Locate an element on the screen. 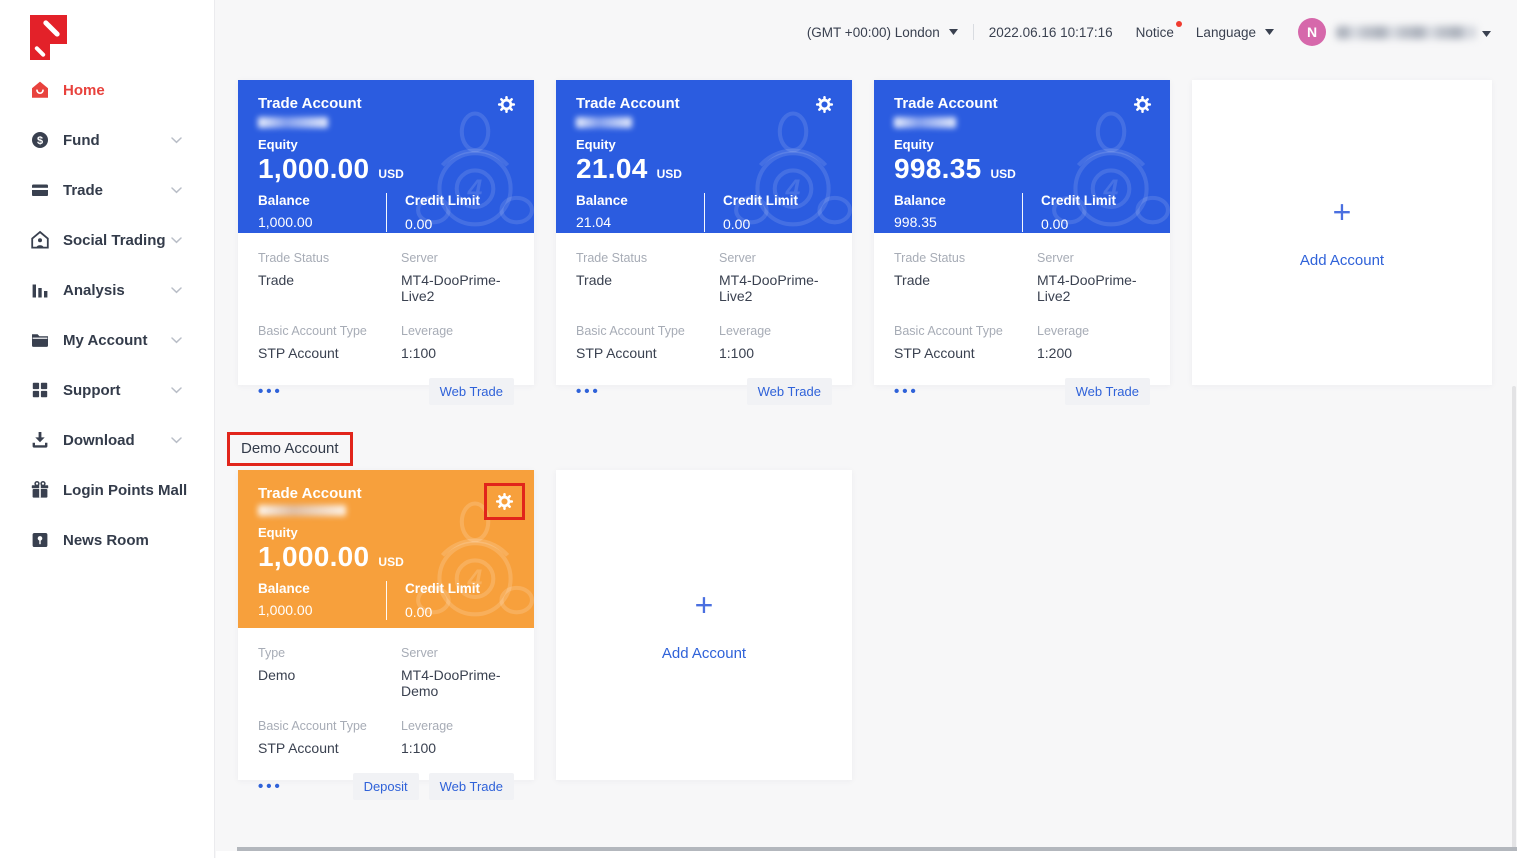  vertical-scrollbar is located at coordinates (1514, 622).